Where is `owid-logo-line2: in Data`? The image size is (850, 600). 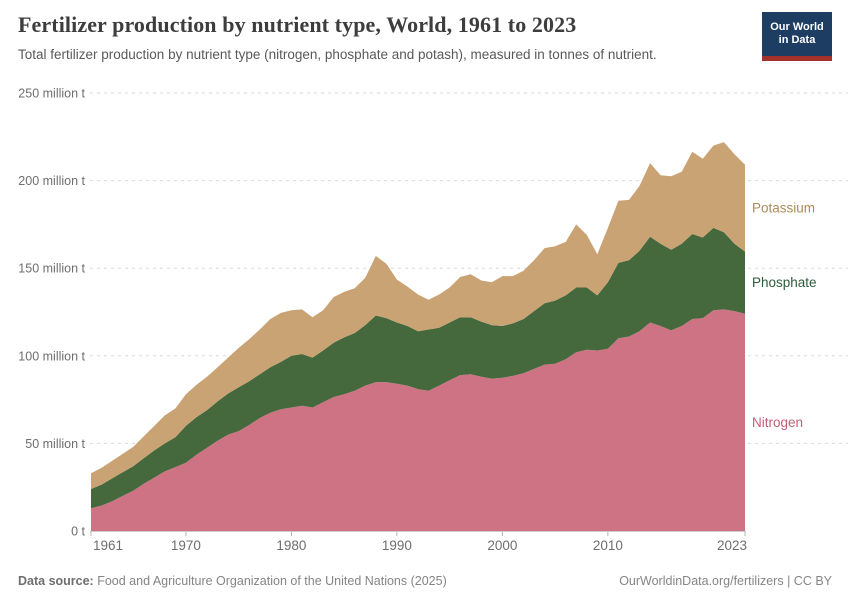
owid-logo-line2: in Data is located at coordinates (797, 40).